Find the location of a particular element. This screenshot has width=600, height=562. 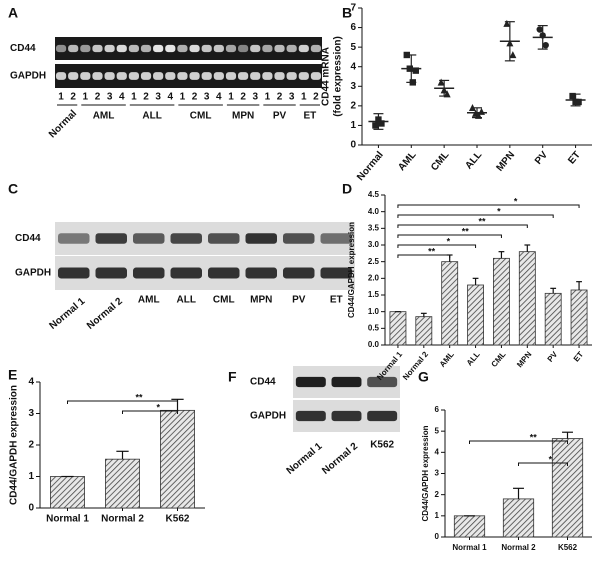

group-label: ET is located at coordinates (309, 116).